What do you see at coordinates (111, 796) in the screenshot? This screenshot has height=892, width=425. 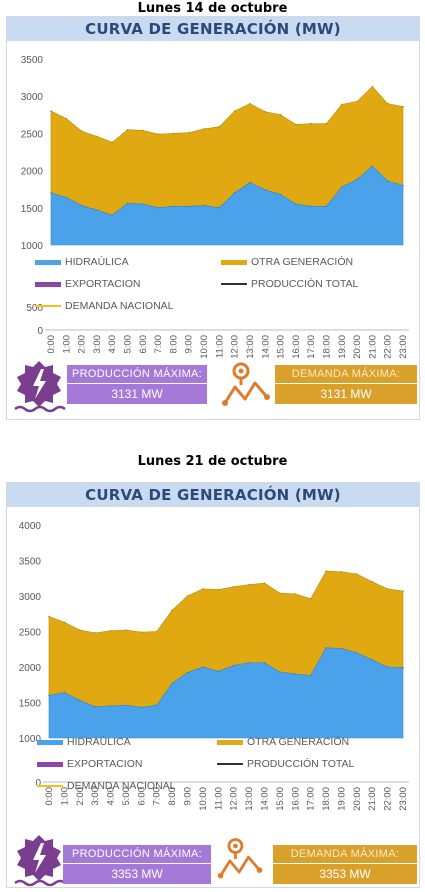 I see `x-tick-label: 4:00` at bounding box center [111, 796].